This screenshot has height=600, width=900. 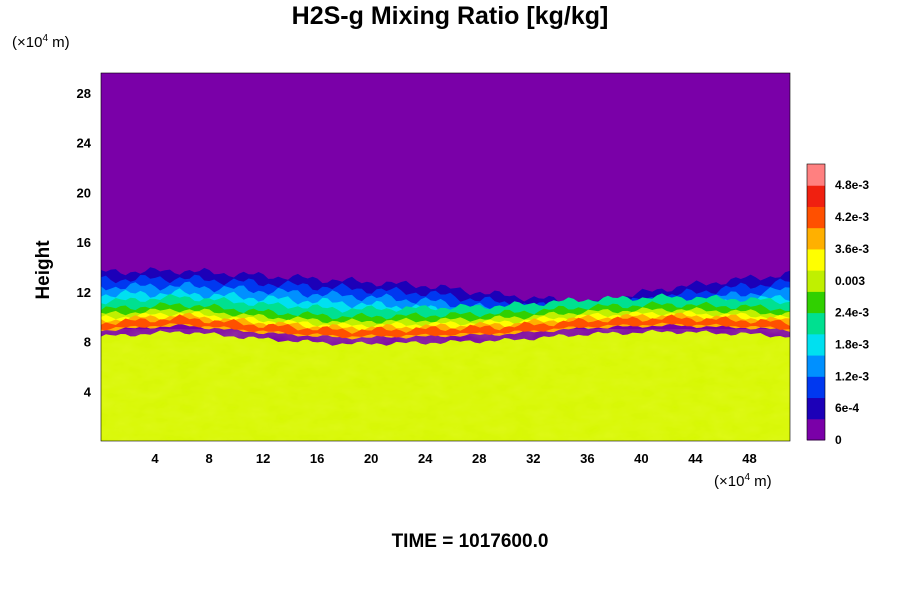 I want to click on y-tick-group: 4 8 12 16 20 24 28, so click(x=84, y=242).